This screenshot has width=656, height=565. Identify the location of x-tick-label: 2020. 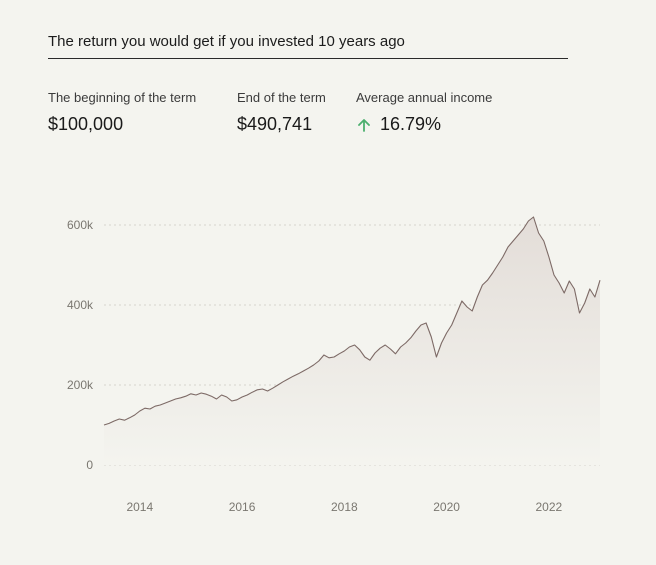
(446, 507).